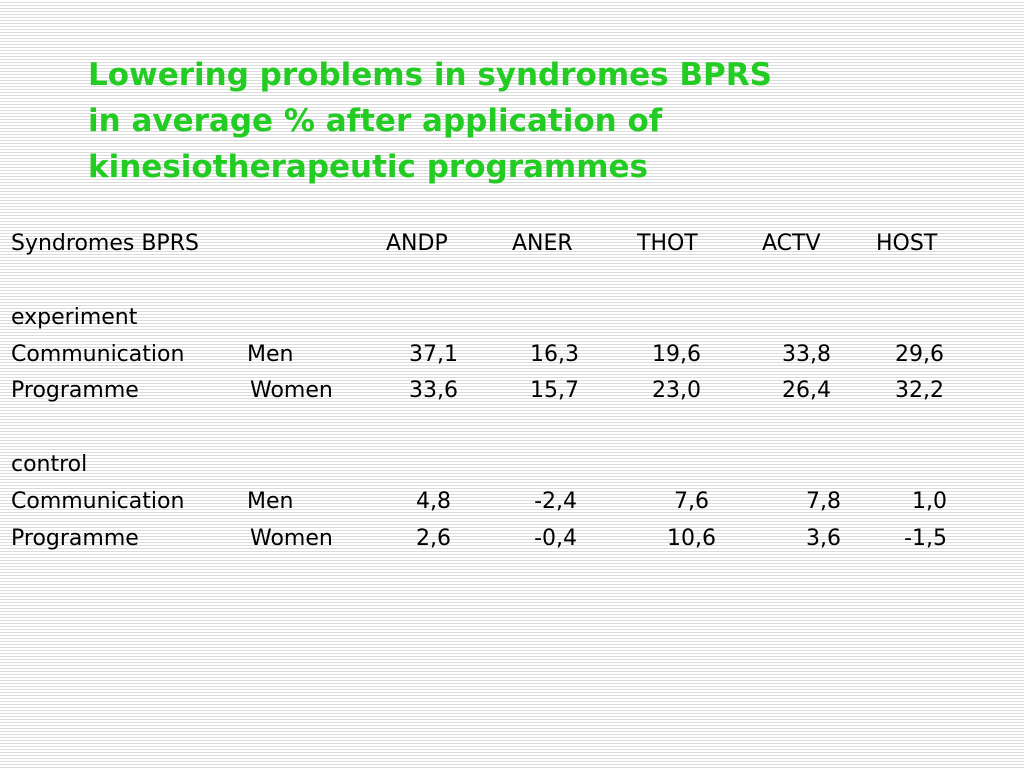  Describe the element at coordinates (823, 501) in the screenshot. I see `value-cell: 7,8` at that location.